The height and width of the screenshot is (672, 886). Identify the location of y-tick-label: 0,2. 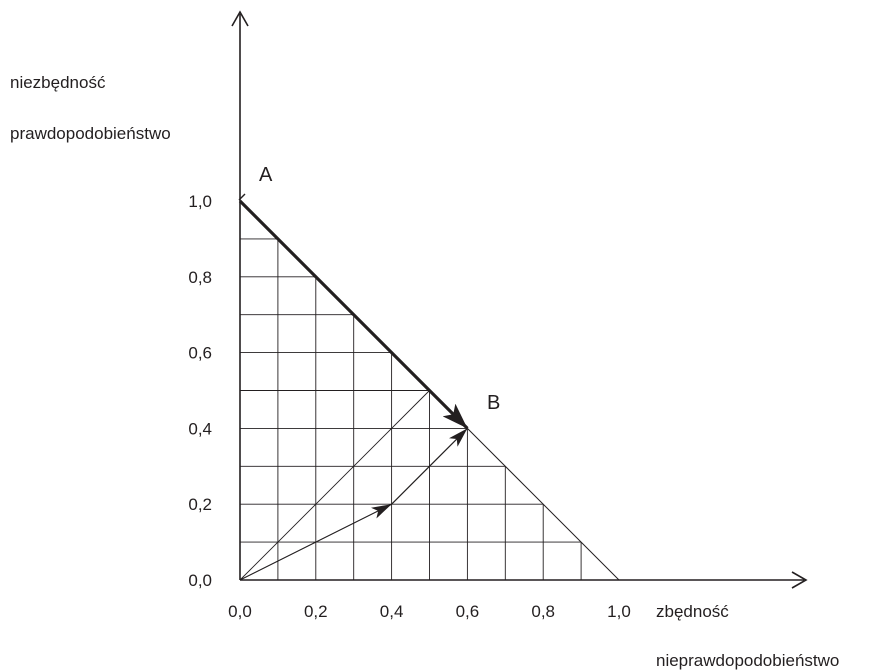
(200, 504).